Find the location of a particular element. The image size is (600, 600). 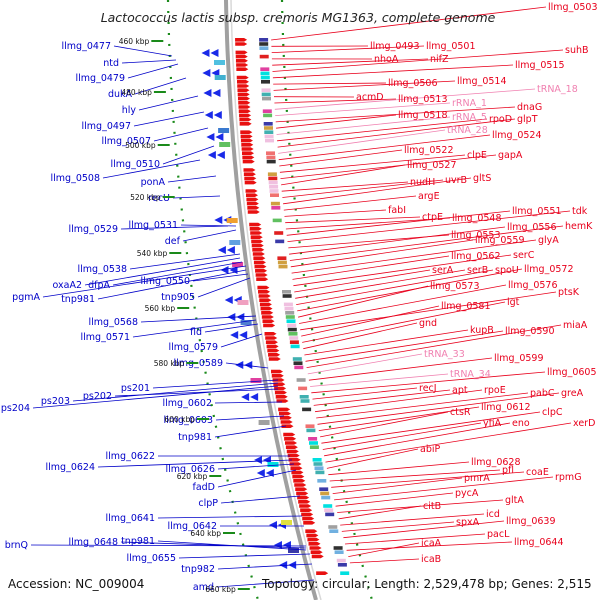

right-gene-label: rpmG is located at coordinates (568, 477).